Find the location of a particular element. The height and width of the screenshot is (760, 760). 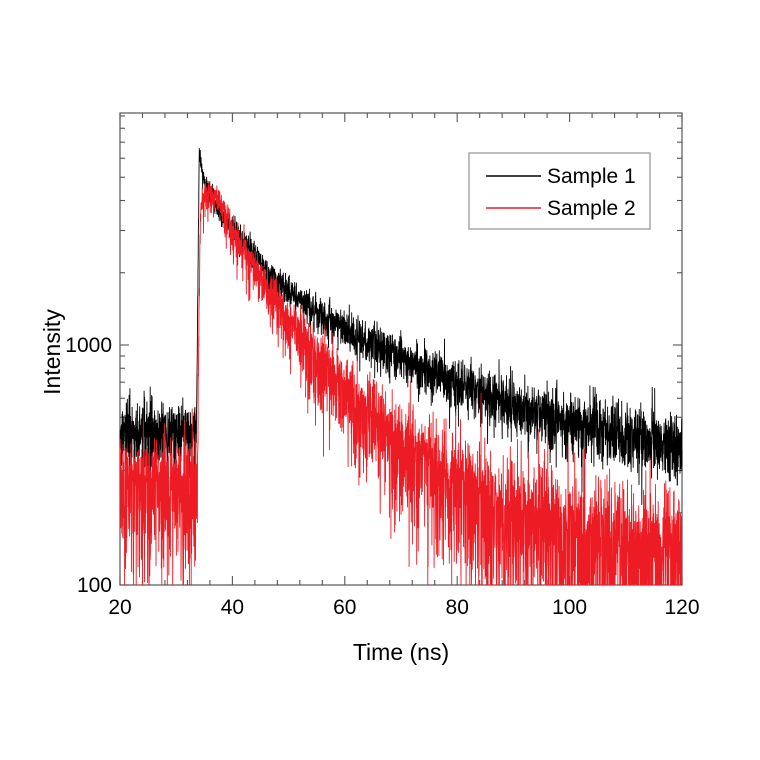

legend-item-sample-2: Sample 2 is located at coordinates (561, 208).